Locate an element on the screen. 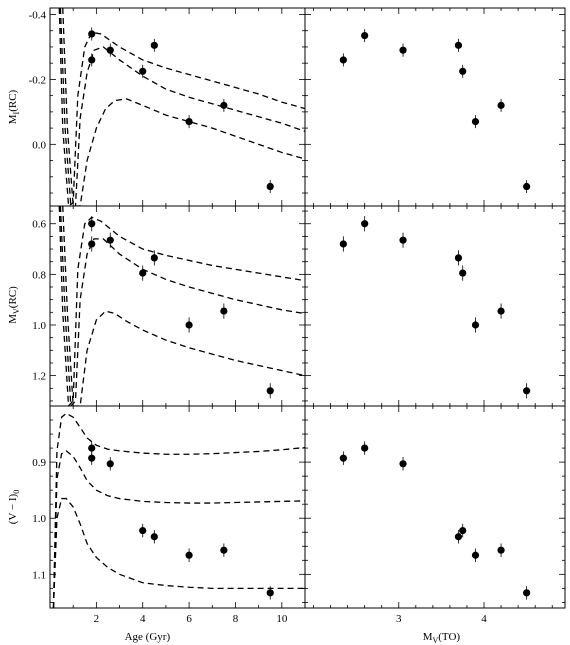 The image size is (570, 645). y-axis-title-mv-tail: (RC) is located at coordinates (13, 297).